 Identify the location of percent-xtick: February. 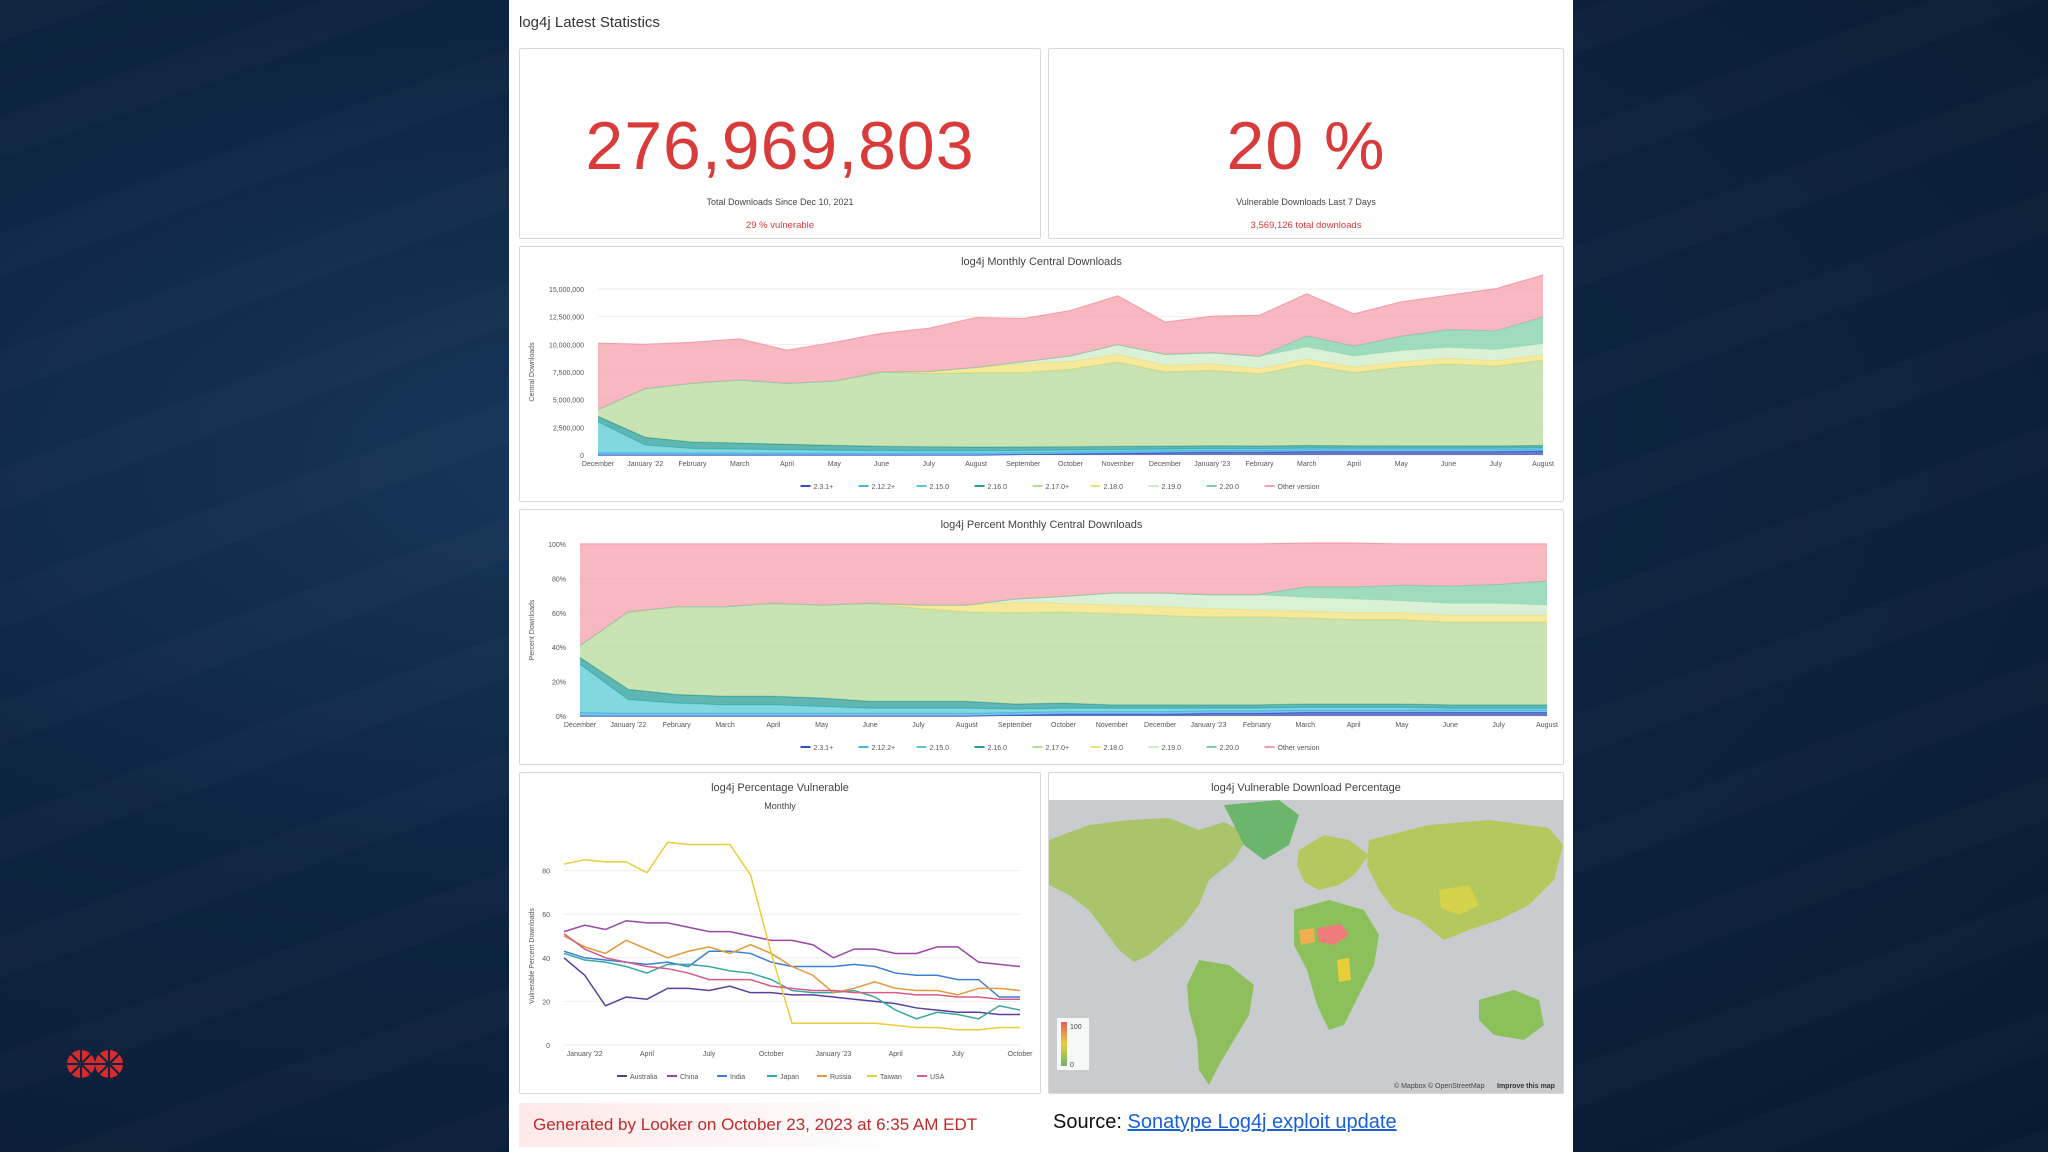
(1257, 725).